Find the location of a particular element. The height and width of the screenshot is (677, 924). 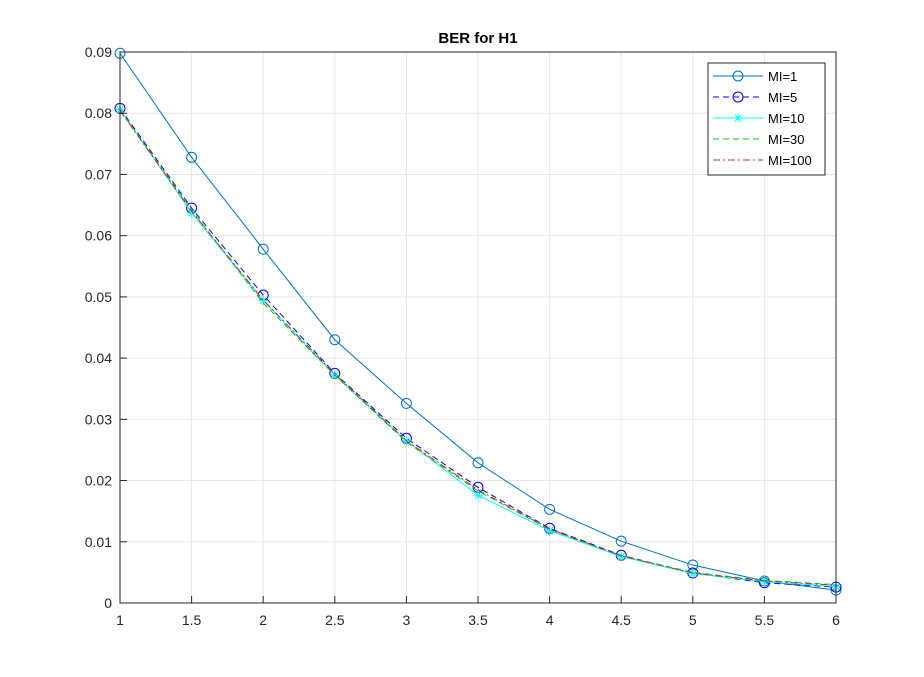

x-tick-labels: 1 1.5 2 2.5 3 3.5 4 4.5 5 5.5 6 is located at coordinates (478, 620).